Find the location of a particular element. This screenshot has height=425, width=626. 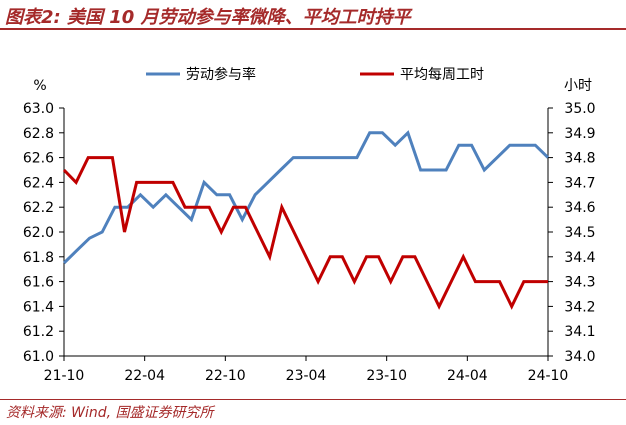

left-tick-label: 62.4 is located at coordinates (38, 183).